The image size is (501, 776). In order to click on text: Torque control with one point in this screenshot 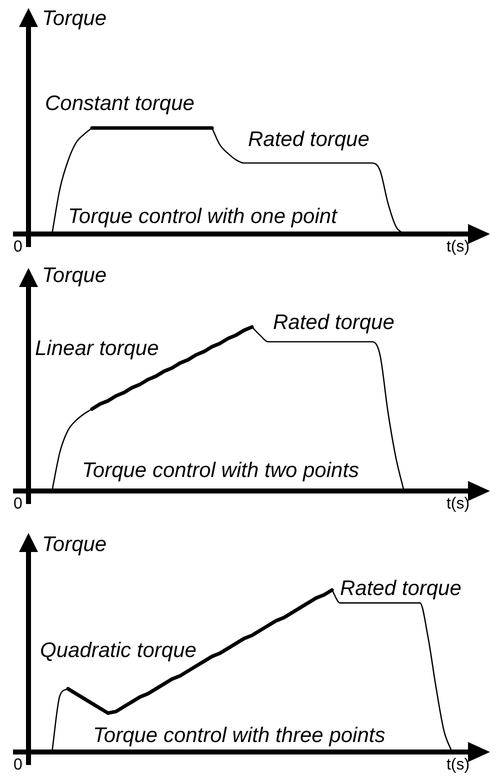, I will do `click(203, 216)`.